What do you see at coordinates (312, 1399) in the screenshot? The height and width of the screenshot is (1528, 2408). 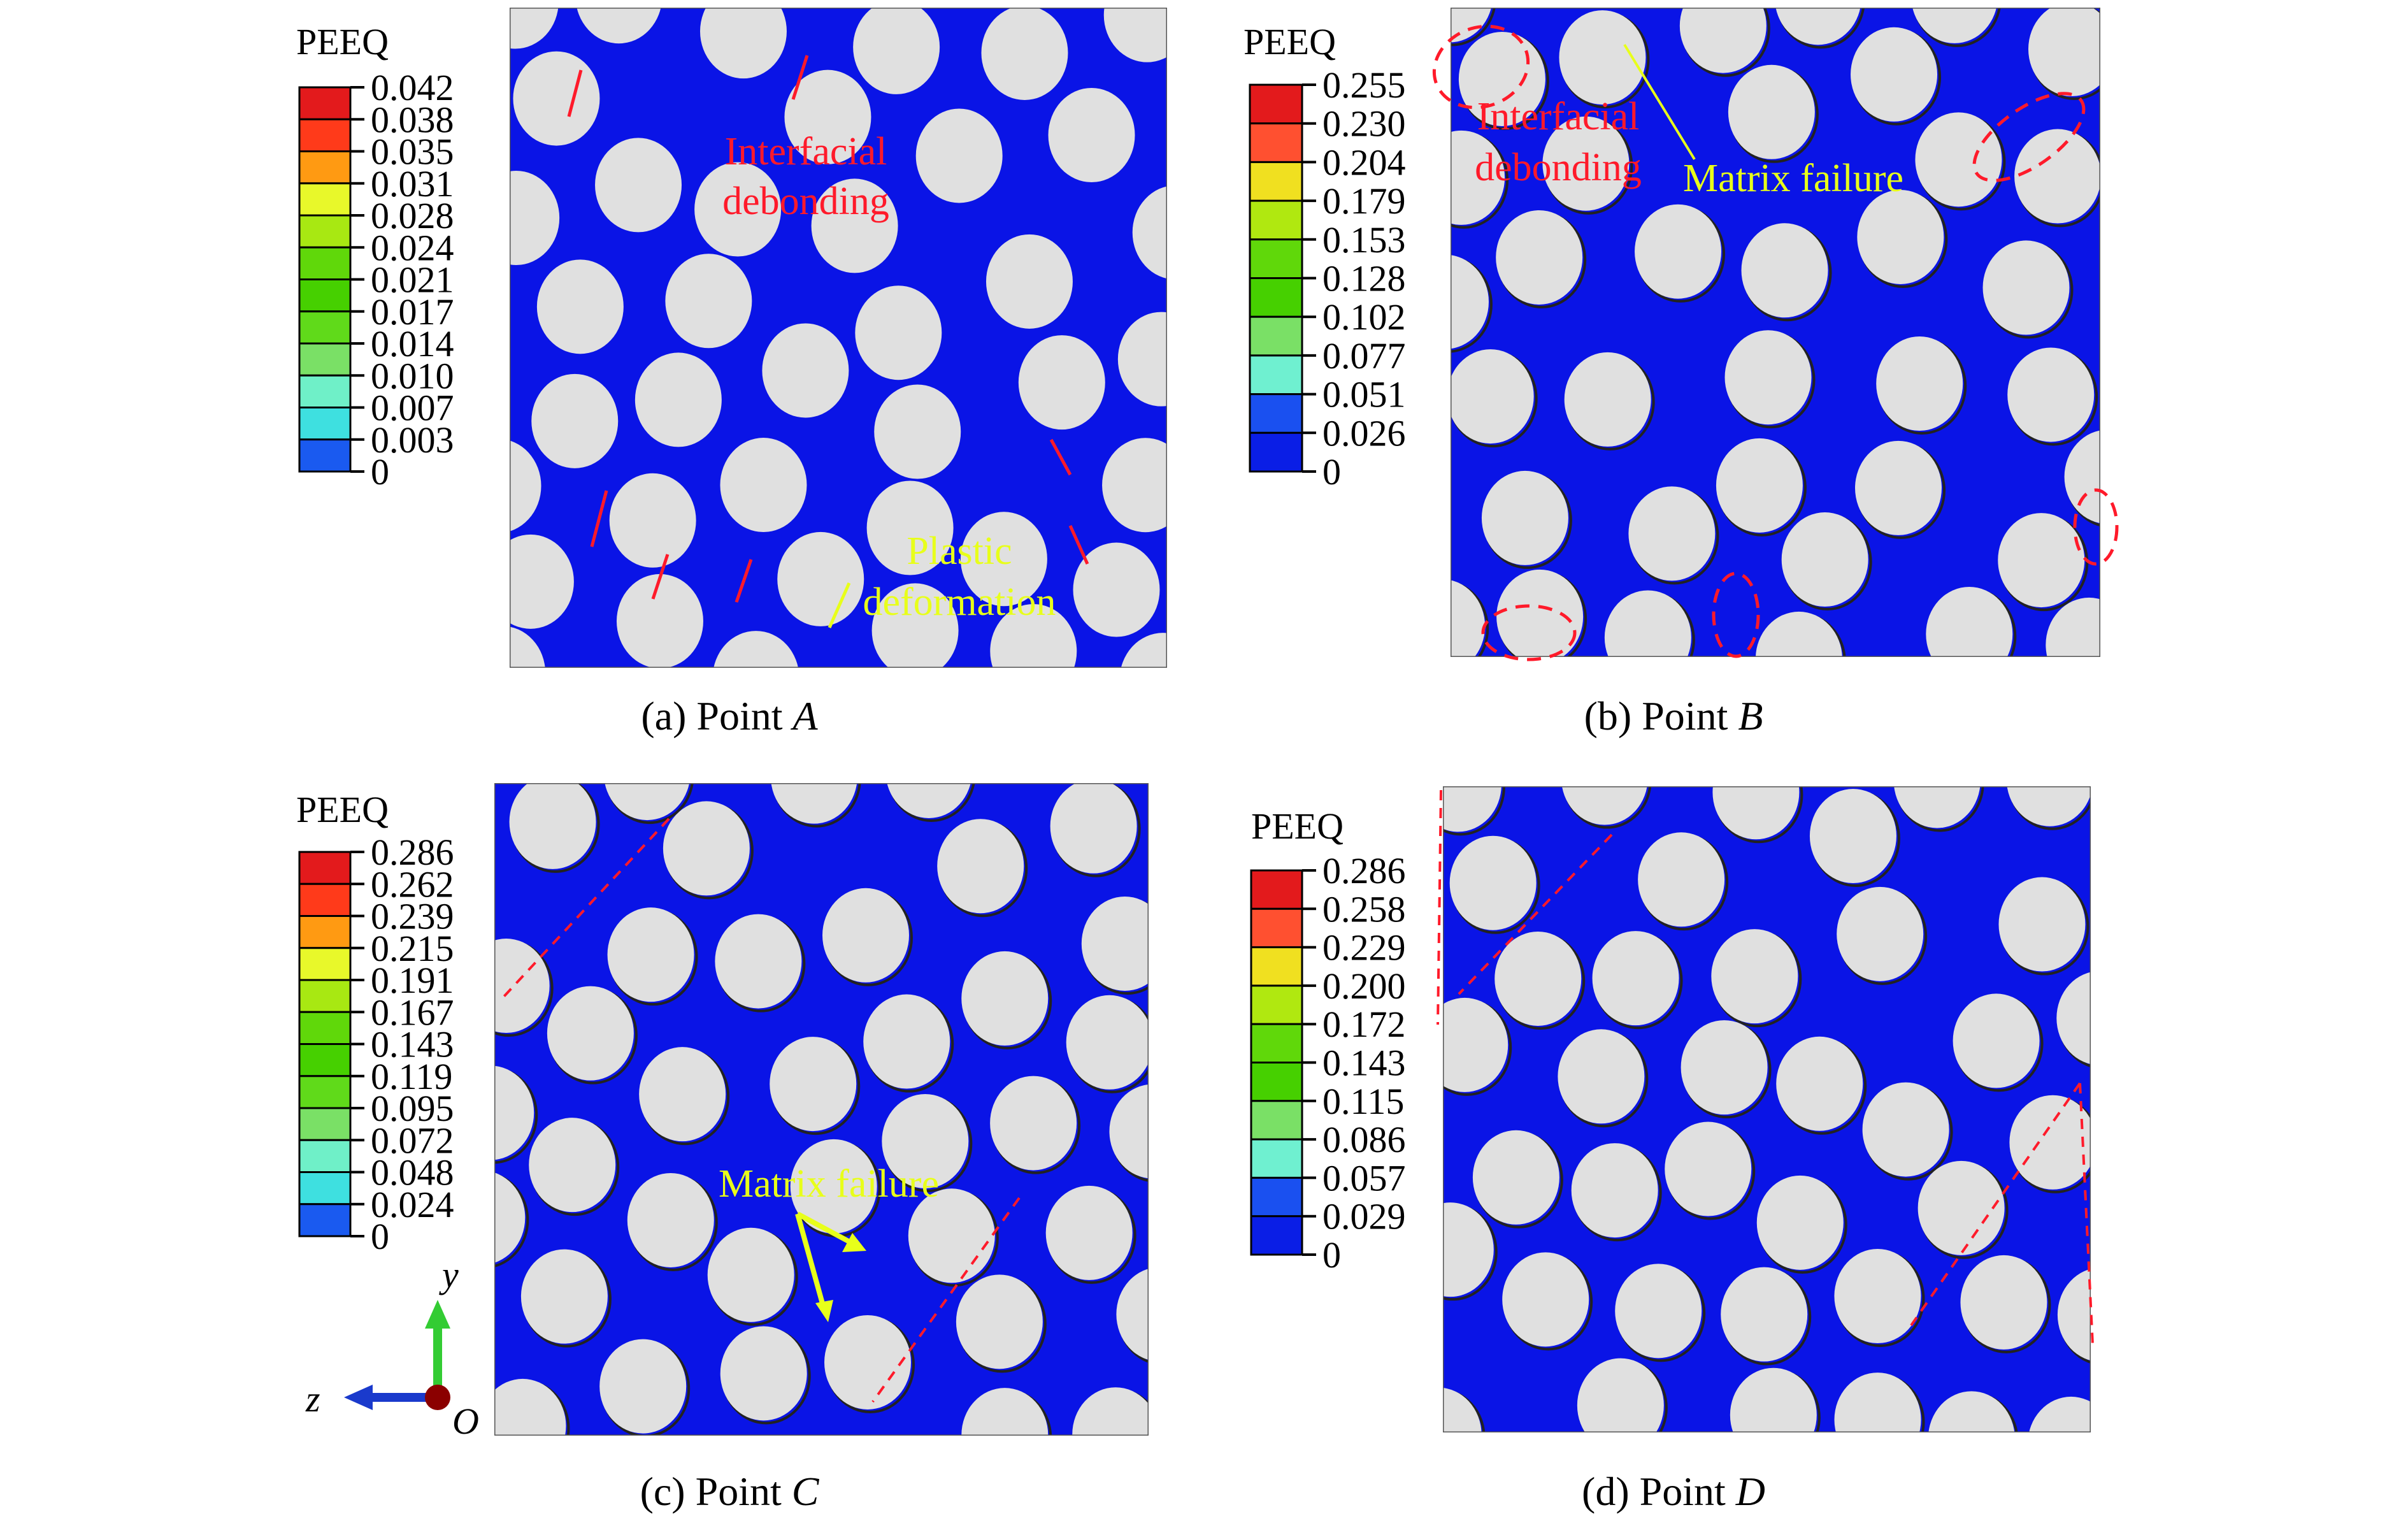 I see `axis-label-z: z` at bounding box center [312, 1399].